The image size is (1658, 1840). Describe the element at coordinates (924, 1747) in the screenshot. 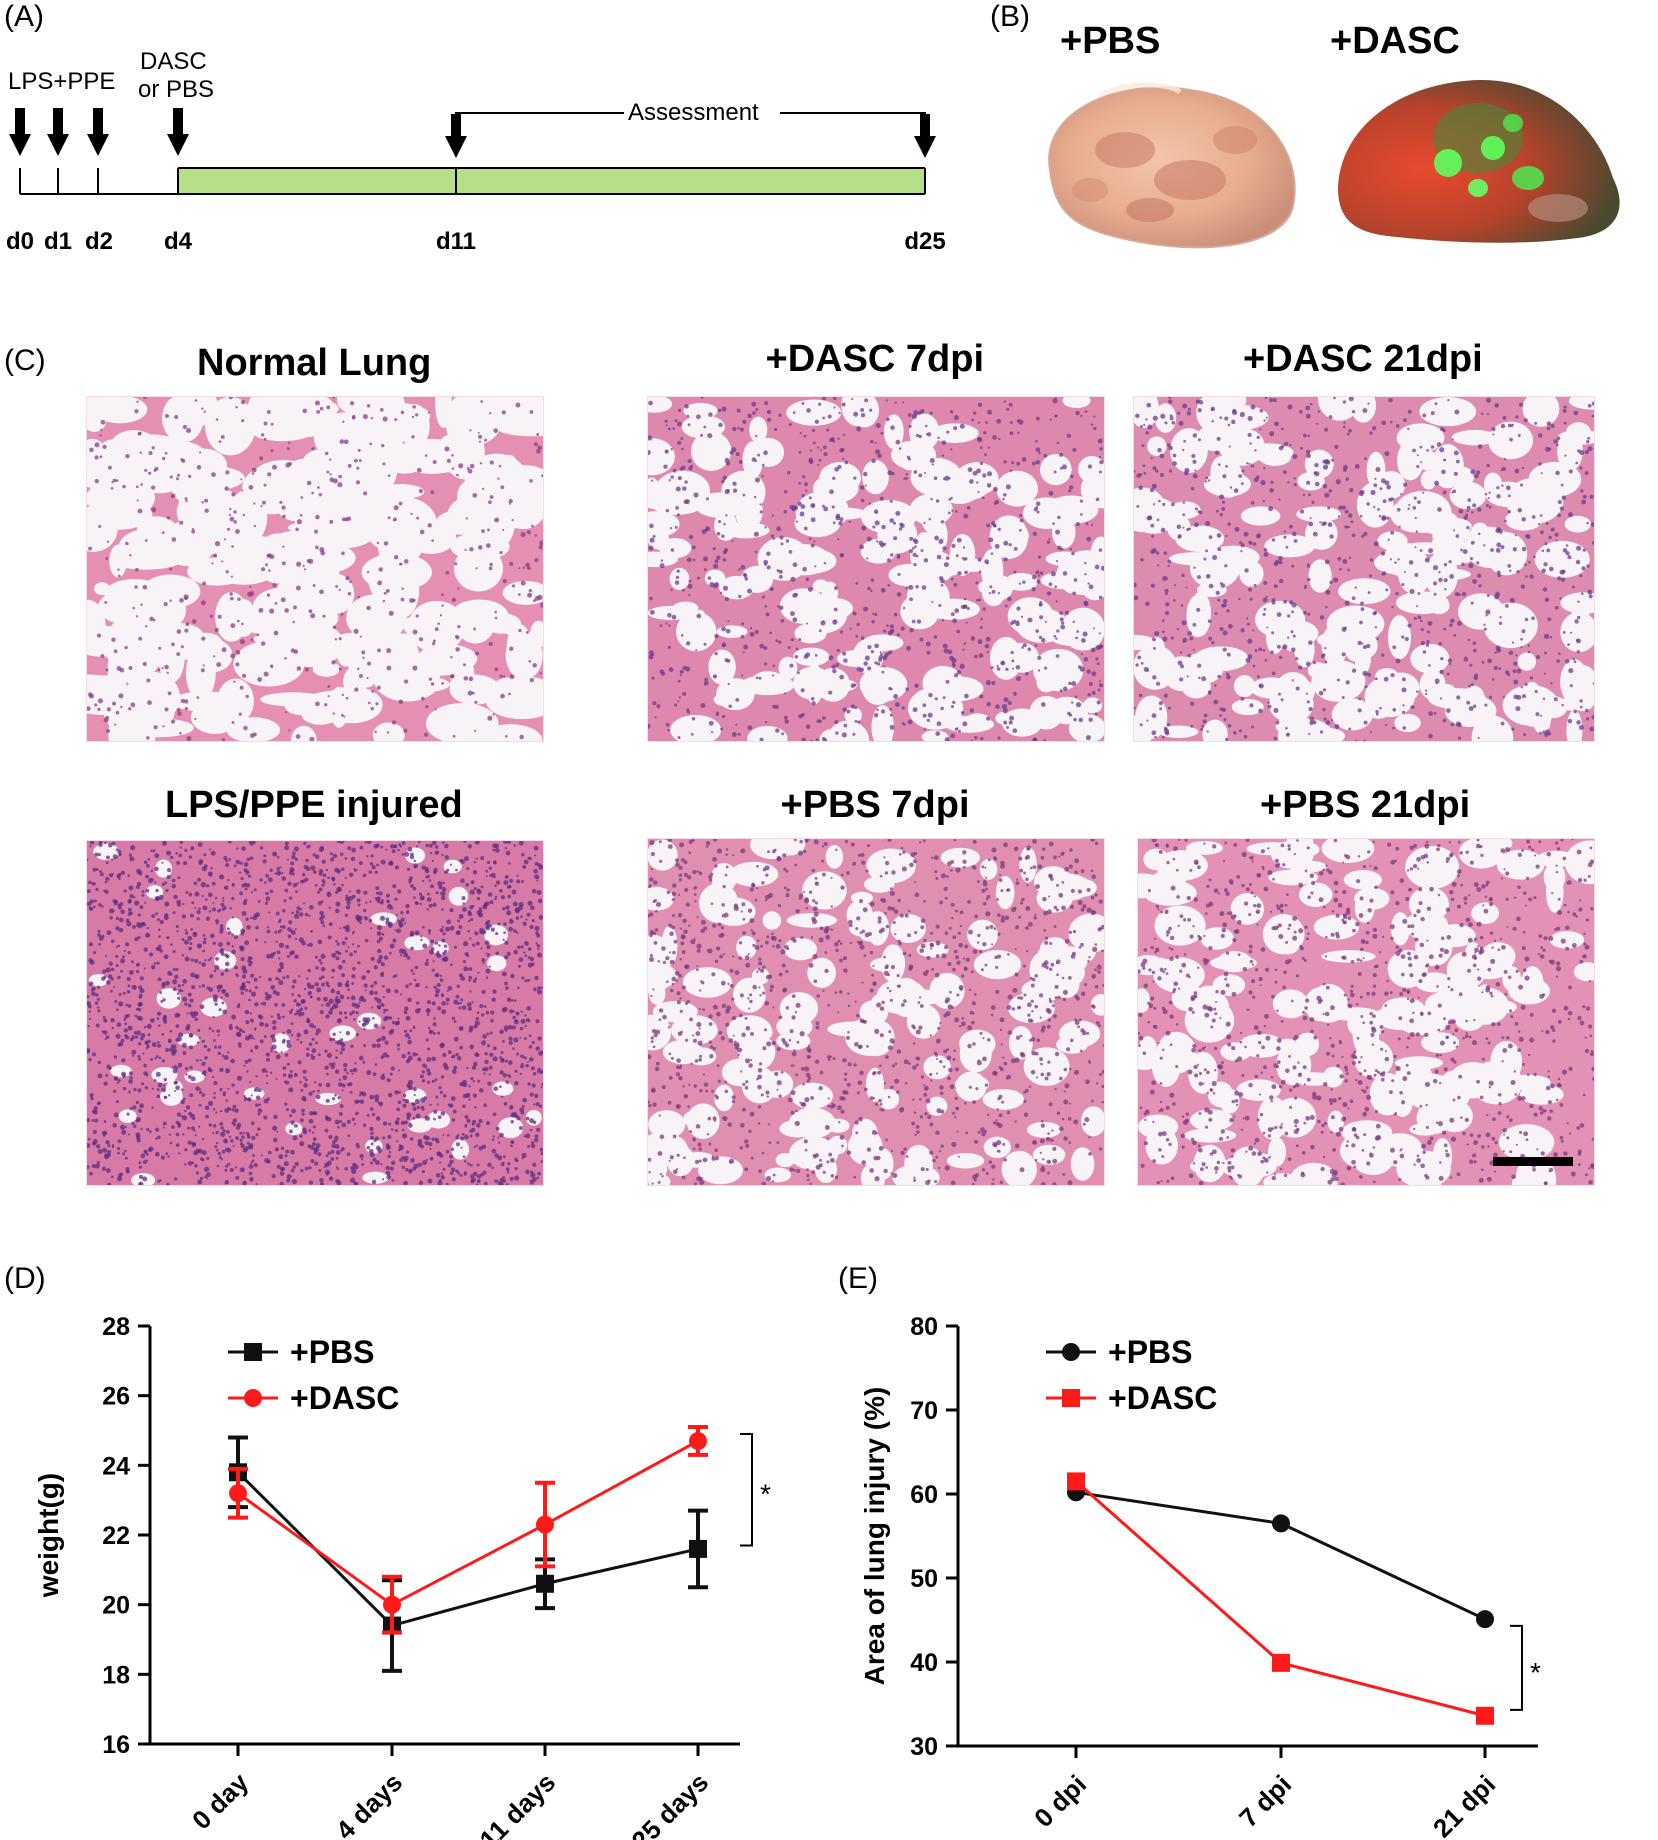

I see `y-tick-label: 30` at that location.